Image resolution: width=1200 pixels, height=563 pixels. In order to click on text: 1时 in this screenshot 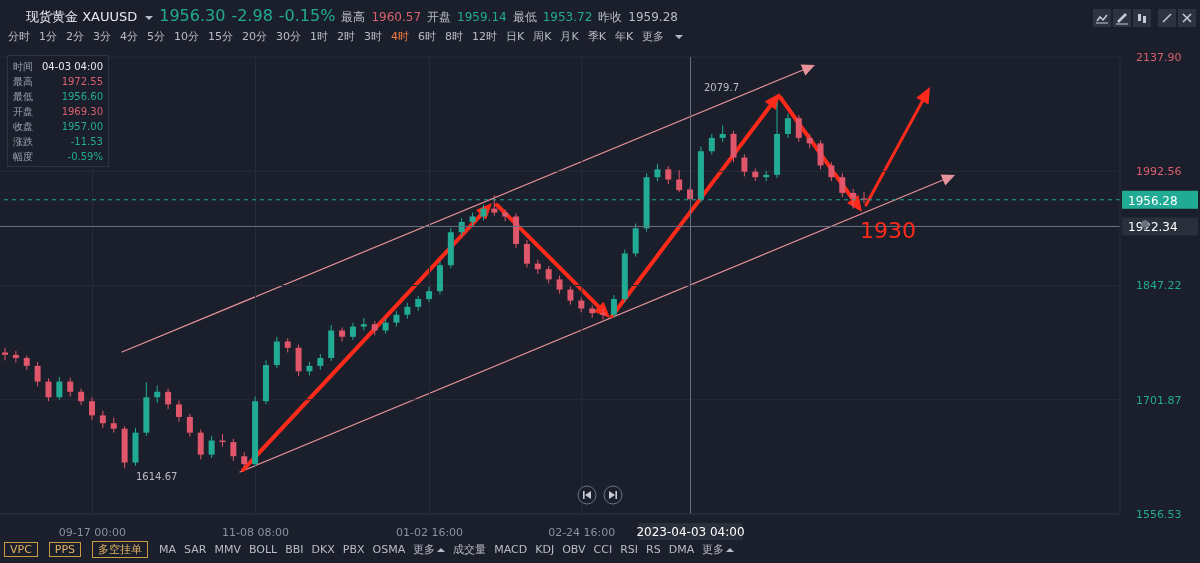, I will do `click(319, 36)`.